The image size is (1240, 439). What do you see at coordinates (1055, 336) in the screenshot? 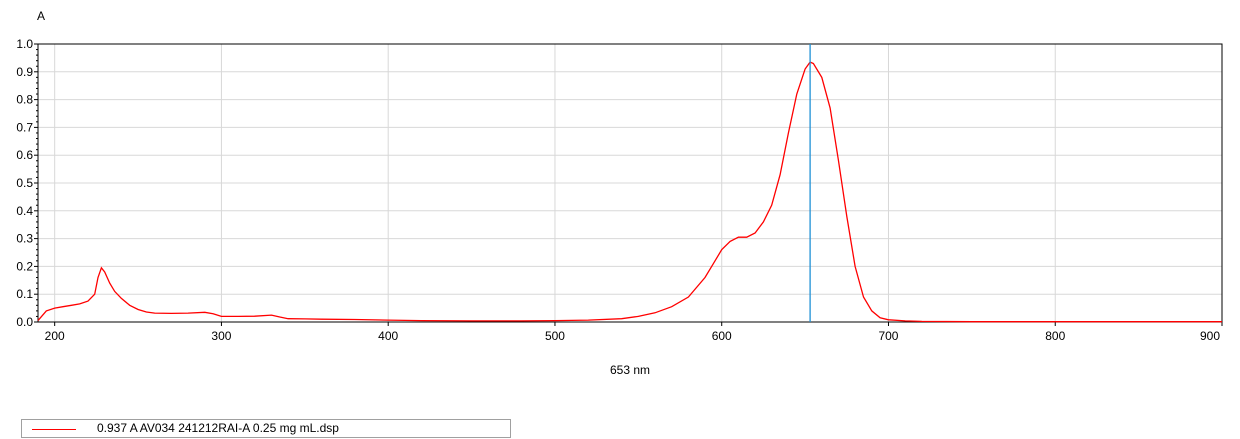
I see `x-tick-label: 800` at bounding box center [1055, 336].